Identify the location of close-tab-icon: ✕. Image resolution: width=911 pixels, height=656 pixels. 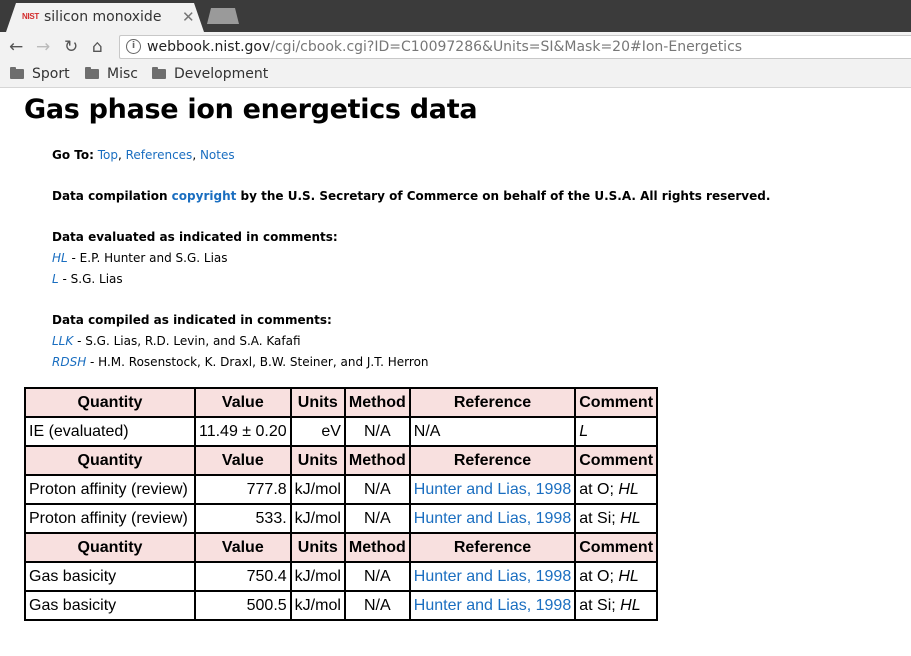
(188, 17).